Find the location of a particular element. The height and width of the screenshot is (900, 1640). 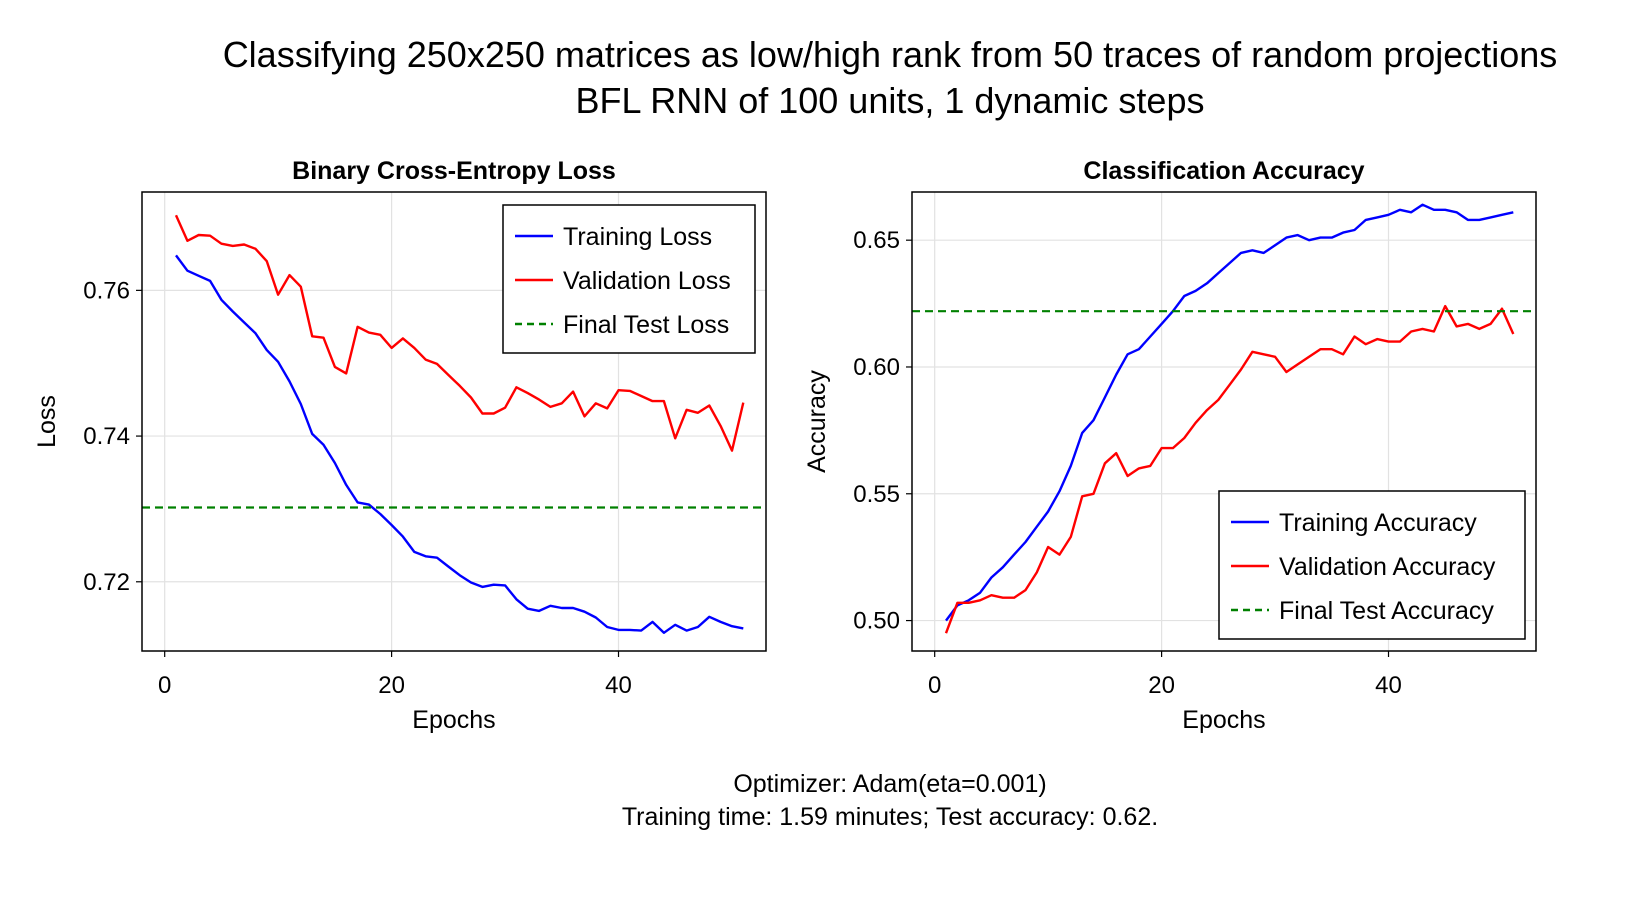

figure-title-line2: BFL RNN of 100 units, 1 dynamic steps is located at coordinates (890, 100).